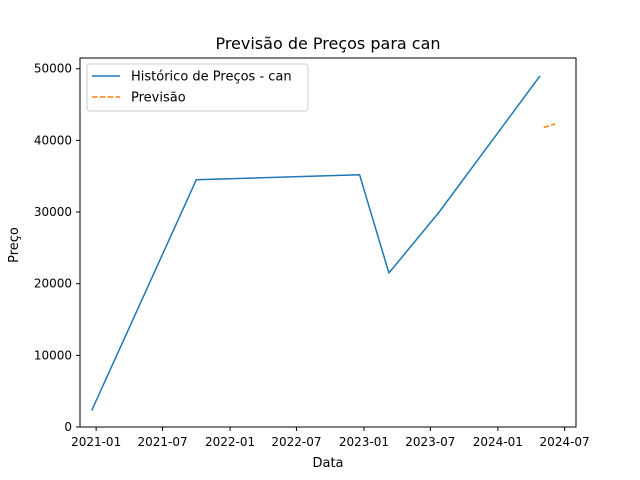  What do you see at coordinates (53, 69) in the screenshot?
I see `y-tick-label: 50000` at bounding box center [53, 69].